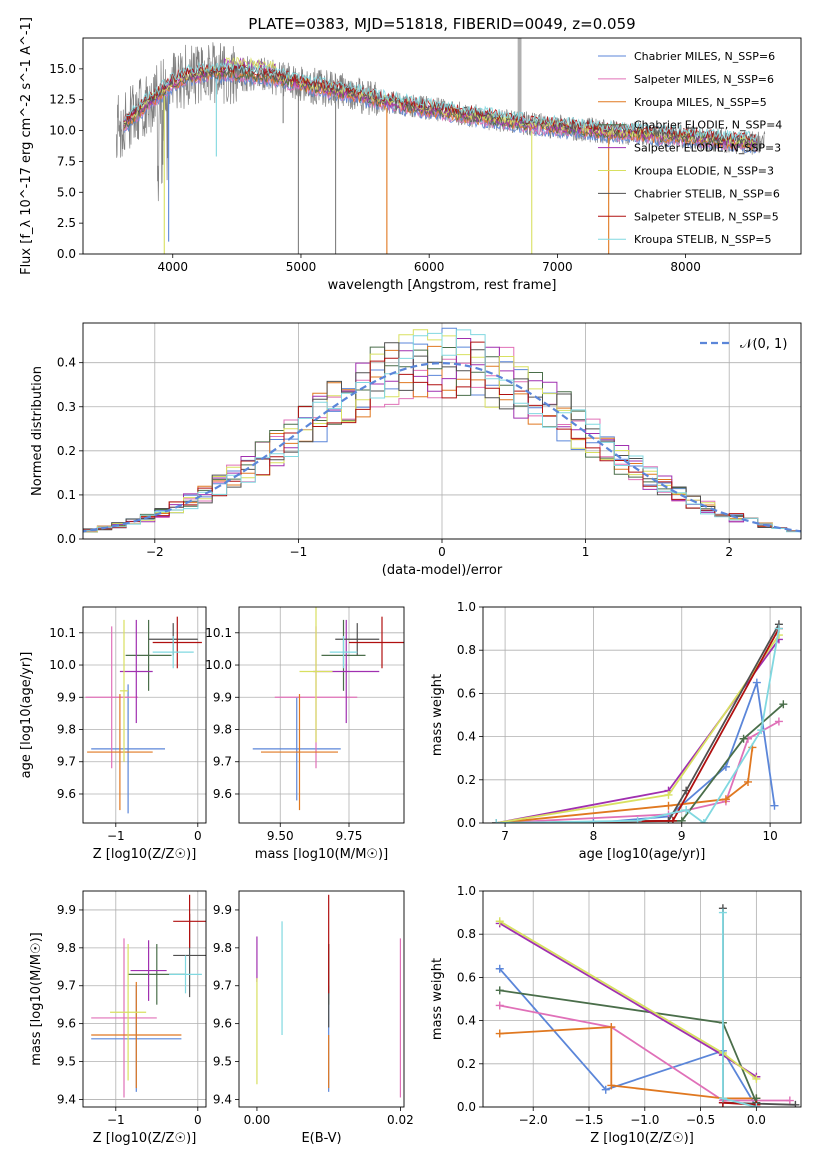  I want to click on x-tick-label: 0.02, so click(400, 1120).